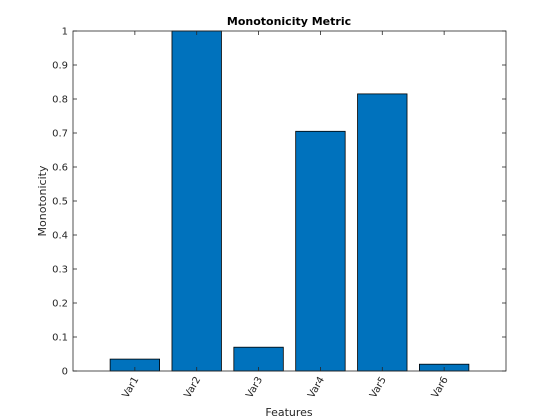 This screenshot has width=560, height=420. What do you see at coordinates (65, 372) in the screenshot?
I see `y-tick-label: 0` at bounding box center [65, 372].